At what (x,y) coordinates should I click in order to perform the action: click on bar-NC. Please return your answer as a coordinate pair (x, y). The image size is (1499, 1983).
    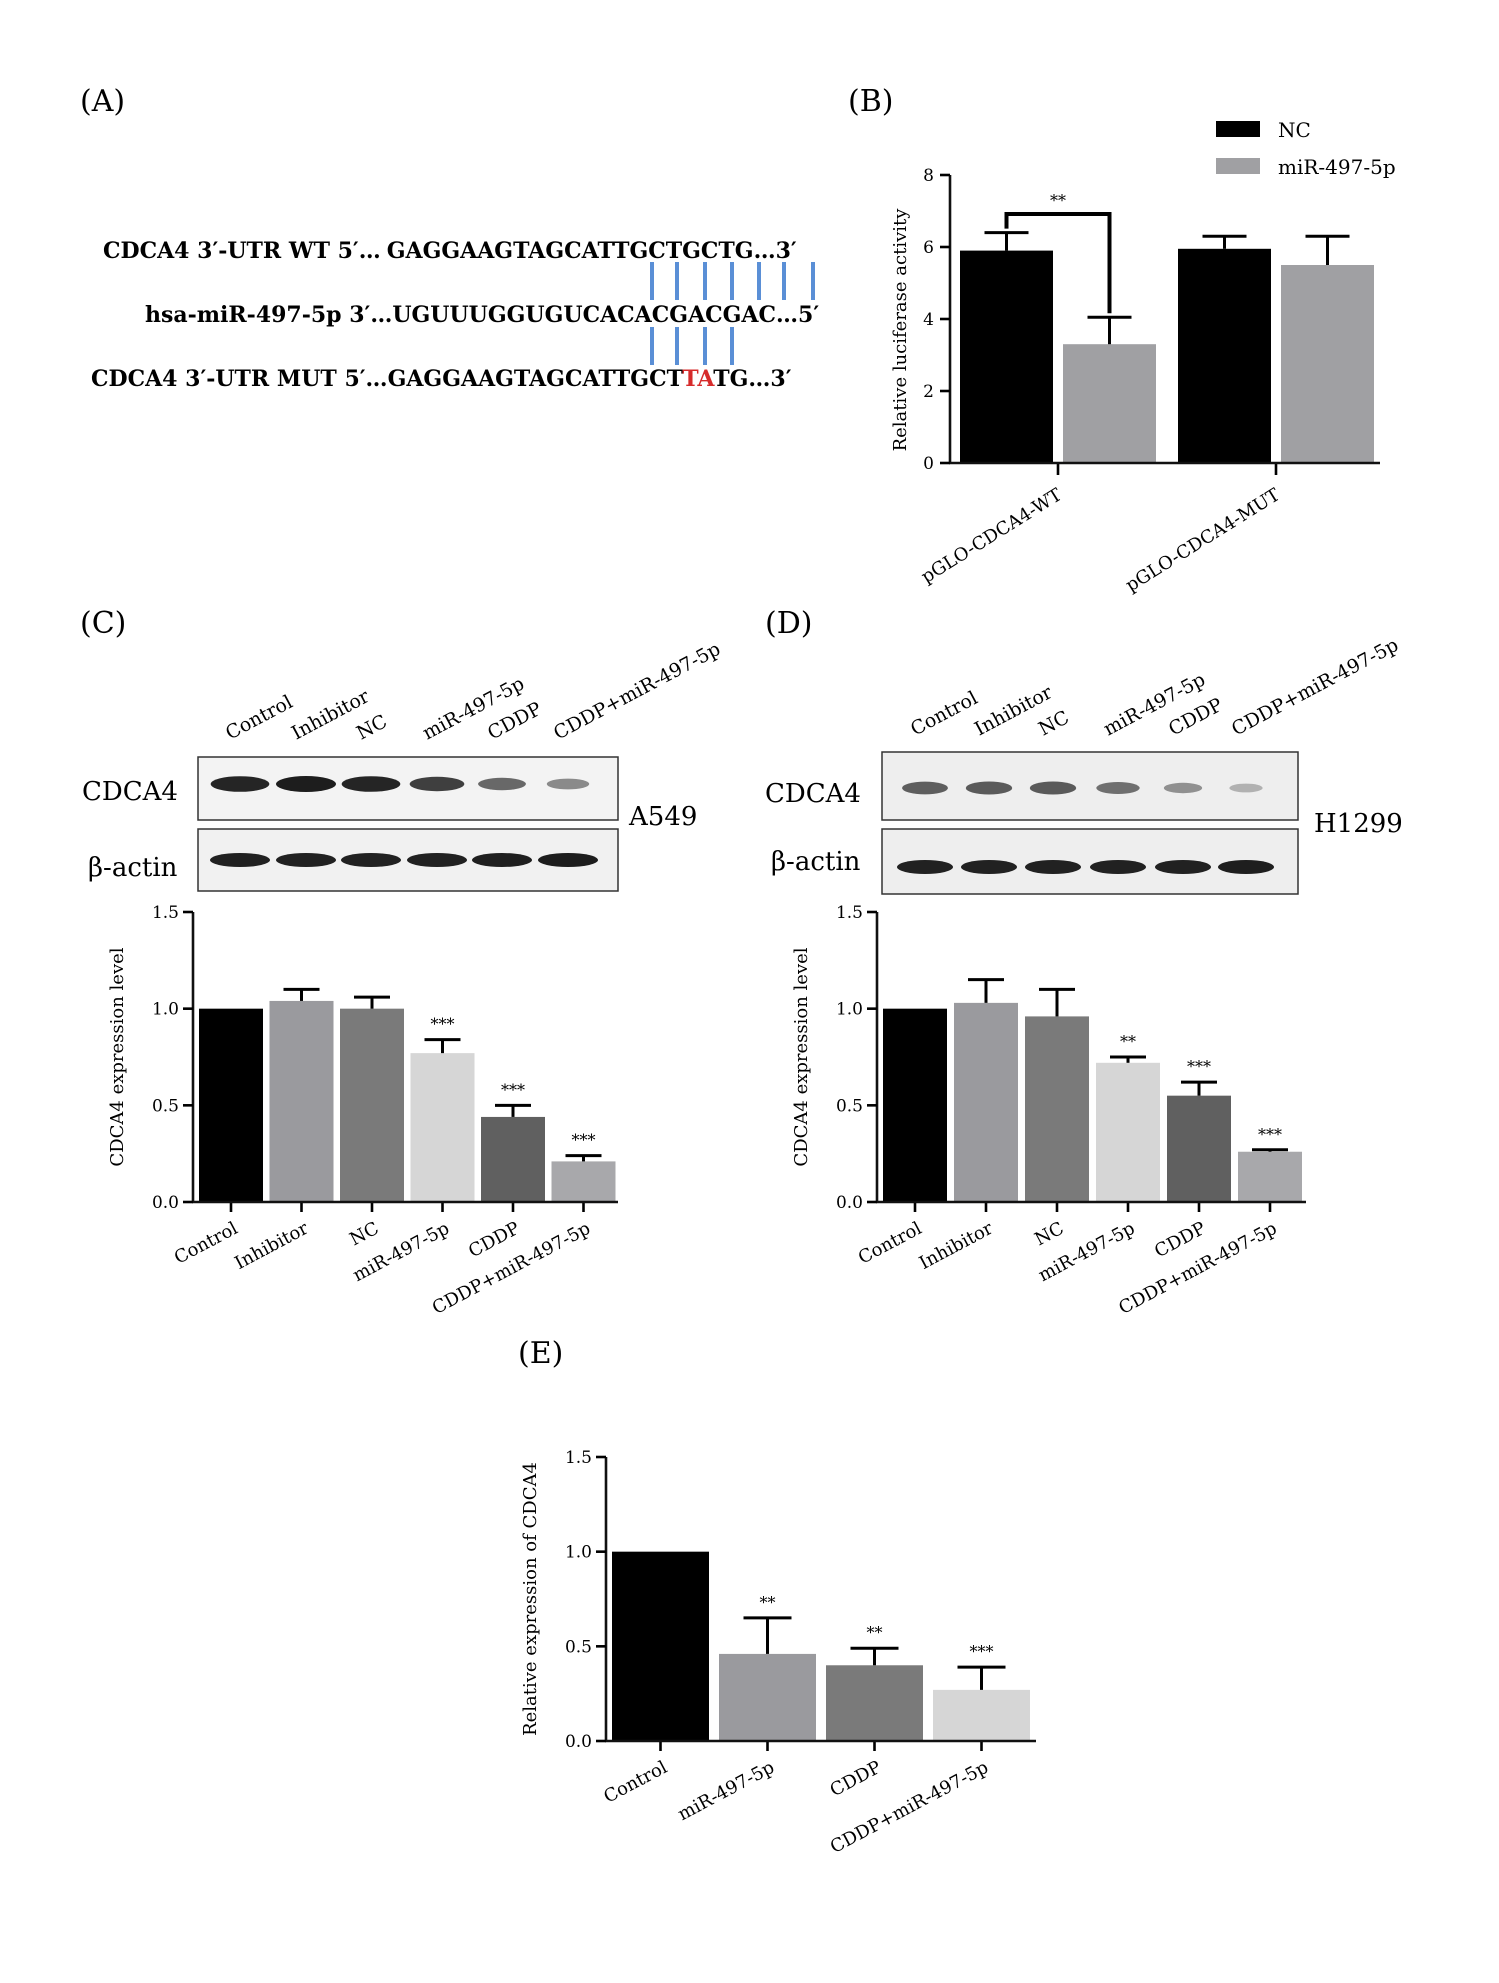
    Looking at the image, I should click on (372, 1105).